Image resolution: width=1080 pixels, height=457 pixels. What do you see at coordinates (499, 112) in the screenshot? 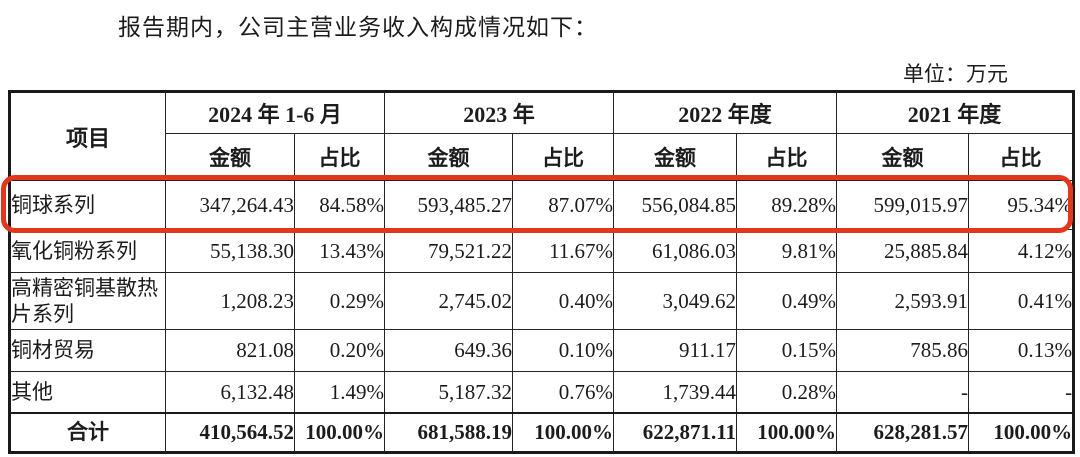
I see `header-period-2023: 2023 年` at bounding box center [499, 112].